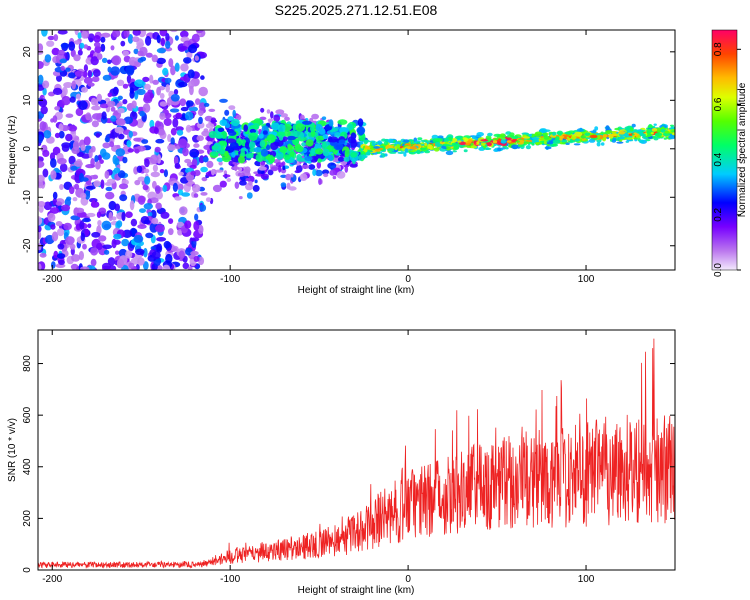  Describe the element at coordinates (230, 279) in the screenshot. I see `x-tick-label: -100` at that location.